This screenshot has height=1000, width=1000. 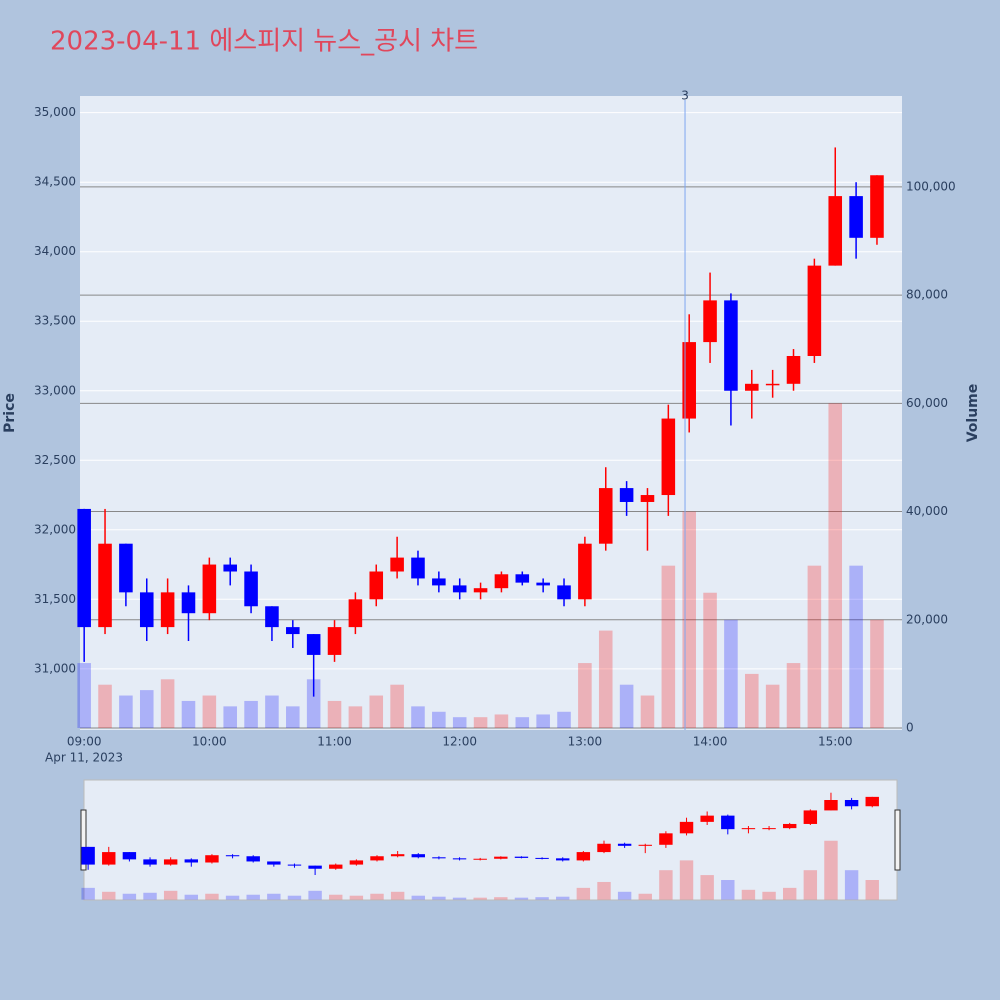 What do you see at coordinates (490, 840) in the screenshot?
I see `range-slider` at bounding box center [490, 840].